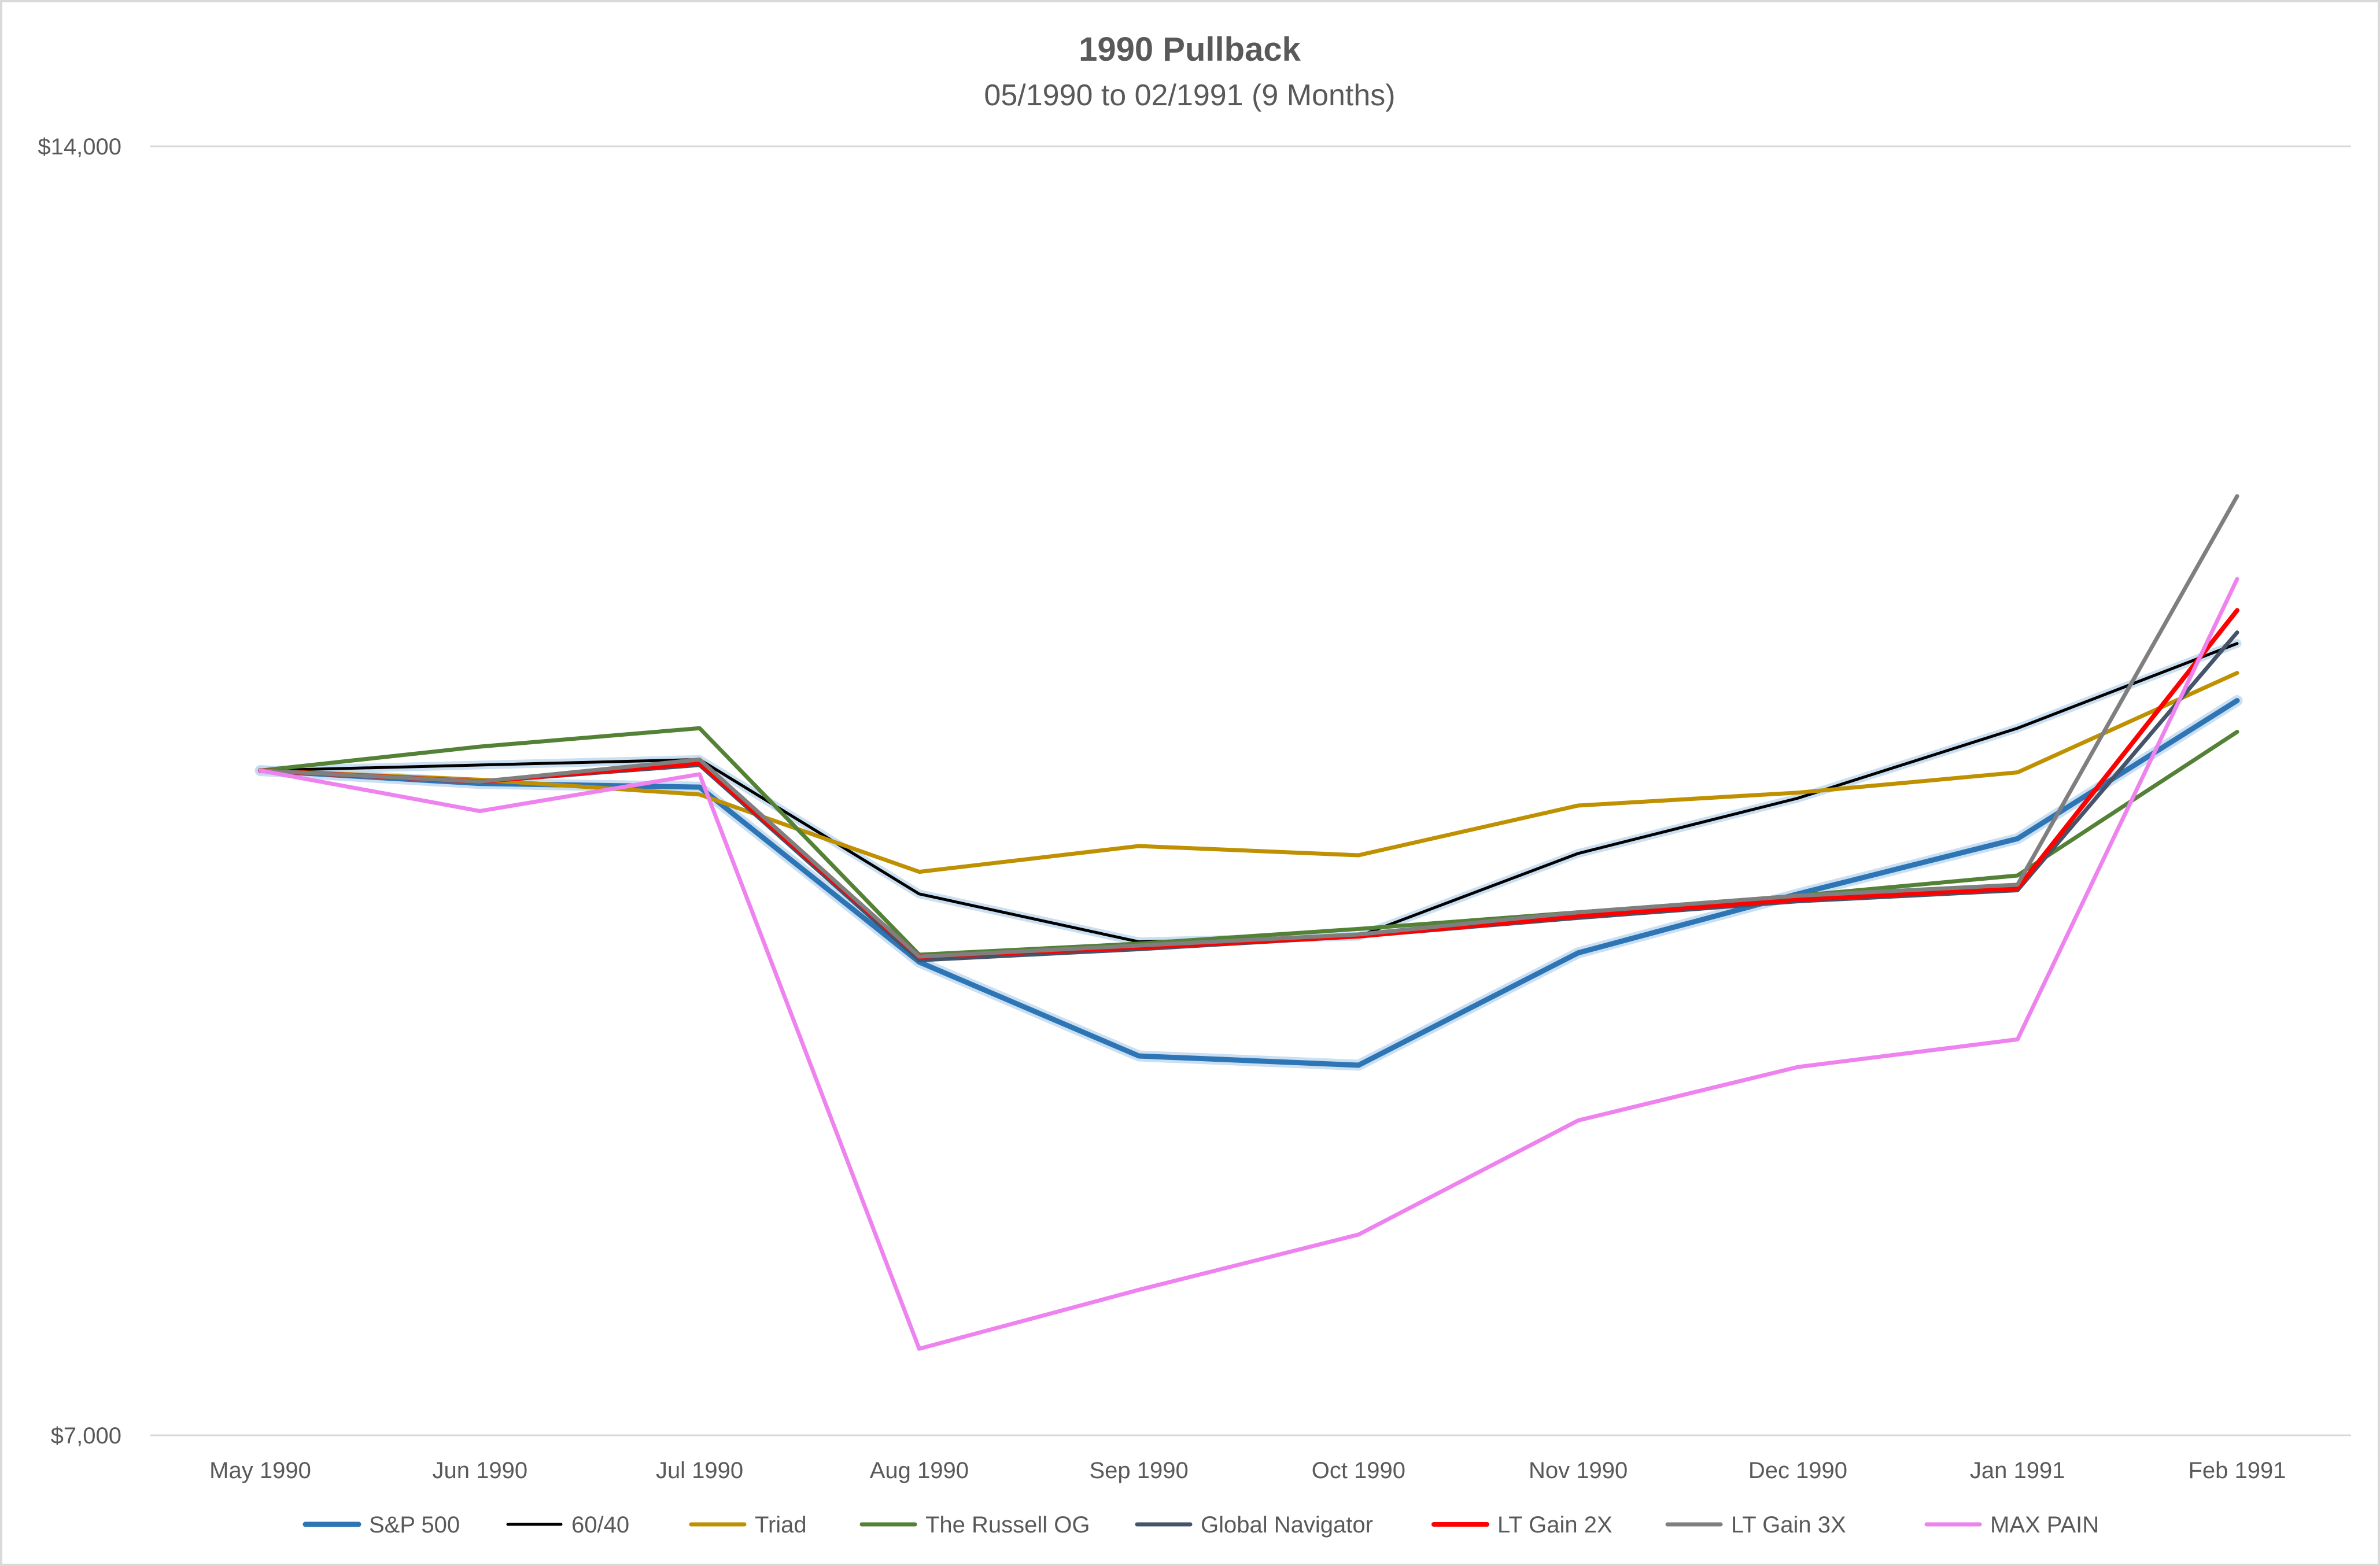  Describe the element at coordinates (1287, 1525) in the screenshot. I see `legend-label: Global Navigator` at that location.